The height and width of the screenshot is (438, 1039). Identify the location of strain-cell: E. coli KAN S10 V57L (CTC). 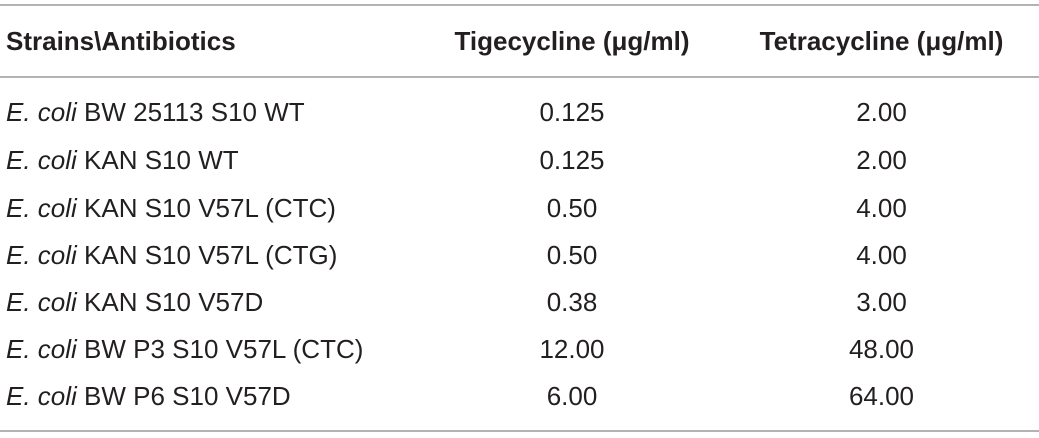
(210, 208).